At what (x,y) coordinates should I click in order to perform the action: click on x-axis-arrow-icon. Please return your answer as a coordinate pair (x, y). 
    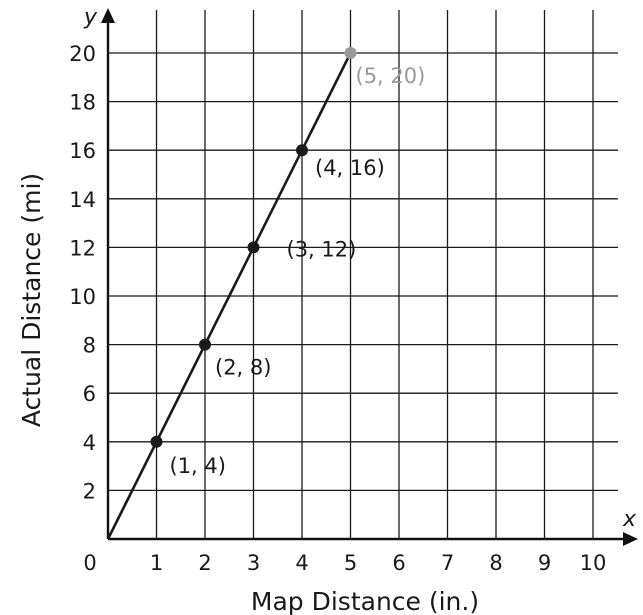
    Looking at the image, I should click on (630, 539).